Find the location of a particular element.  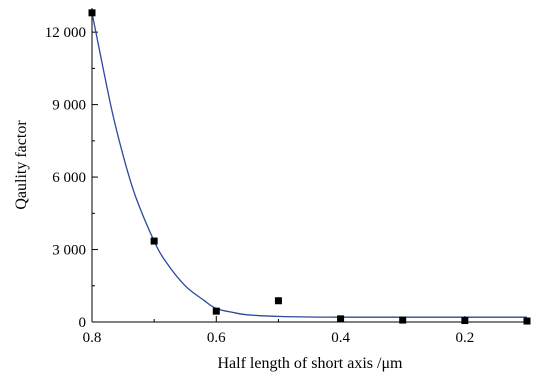

y-tick-label: 0 is located at coordinates (83, 323).